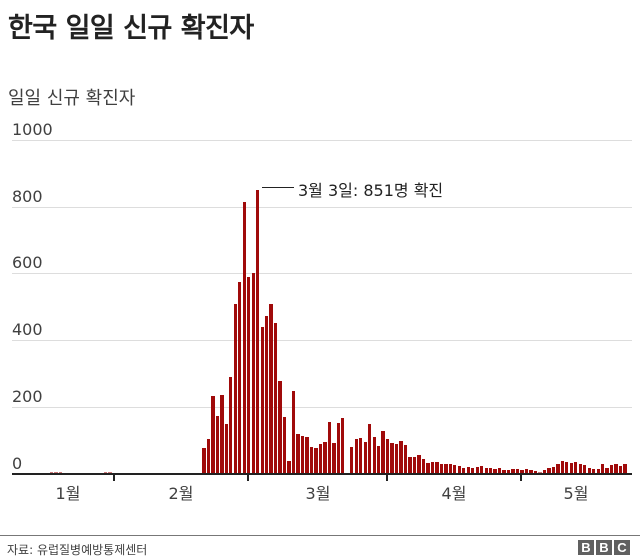 The width and height of the screenshot is (640, 560). Describe the element at coordinates (371, 190) in the screenshot. I see `peak-annotation: 3월 3일: 851명 확진` at that location.